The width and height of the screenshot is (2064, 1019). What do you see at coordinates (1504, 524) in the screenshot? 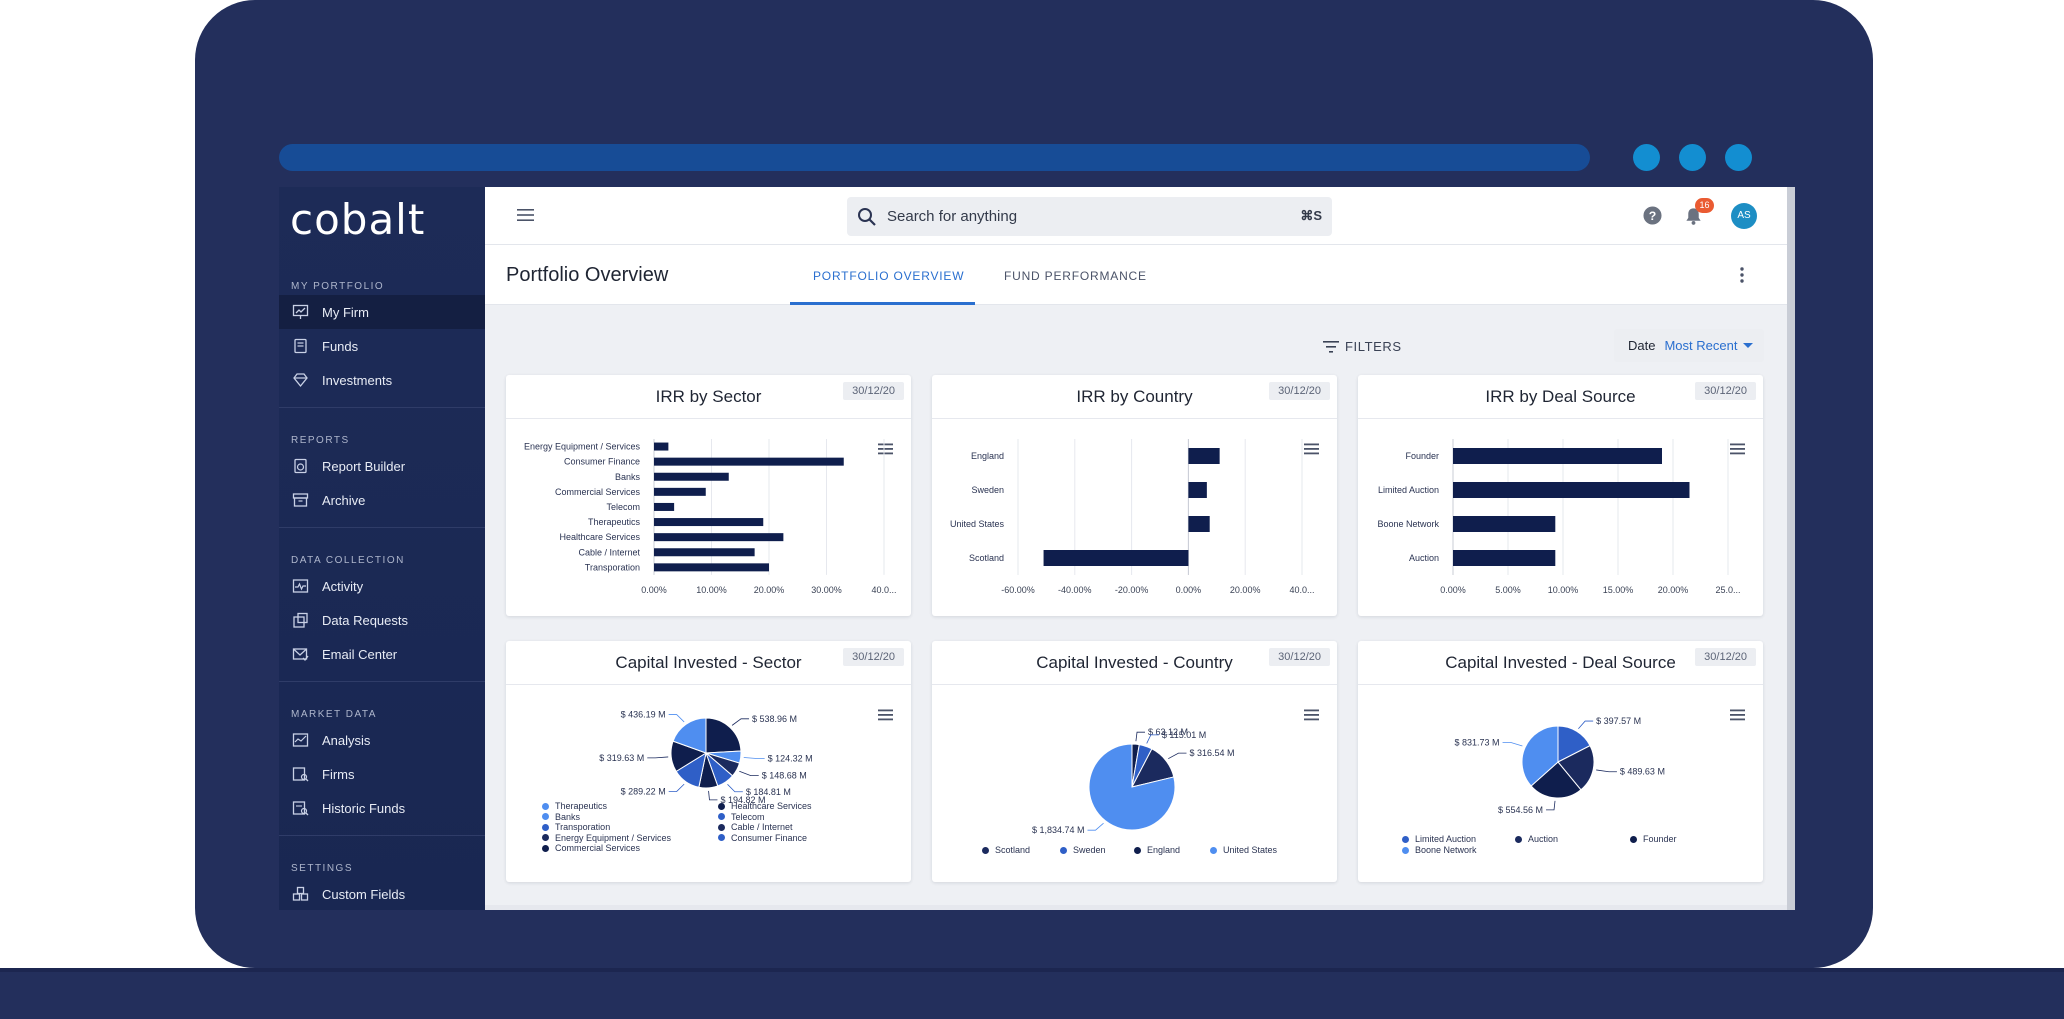
I see `bar-boone-network` at bounding box center [1504, 524].